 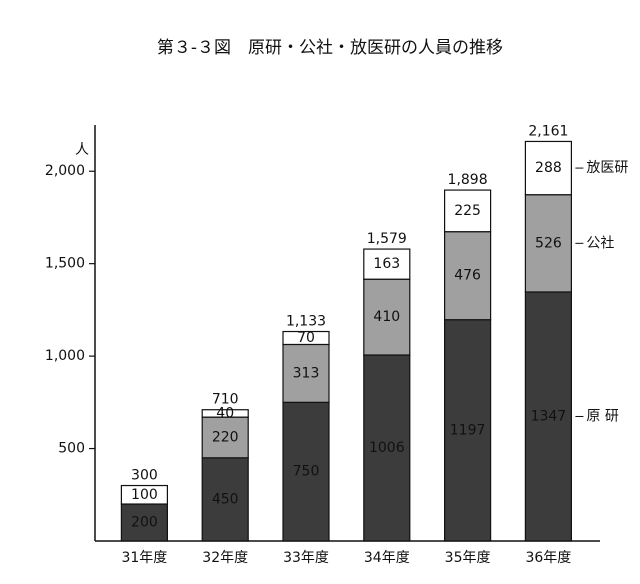 I want to click on data-label: 163, so click(x=386, y=264).